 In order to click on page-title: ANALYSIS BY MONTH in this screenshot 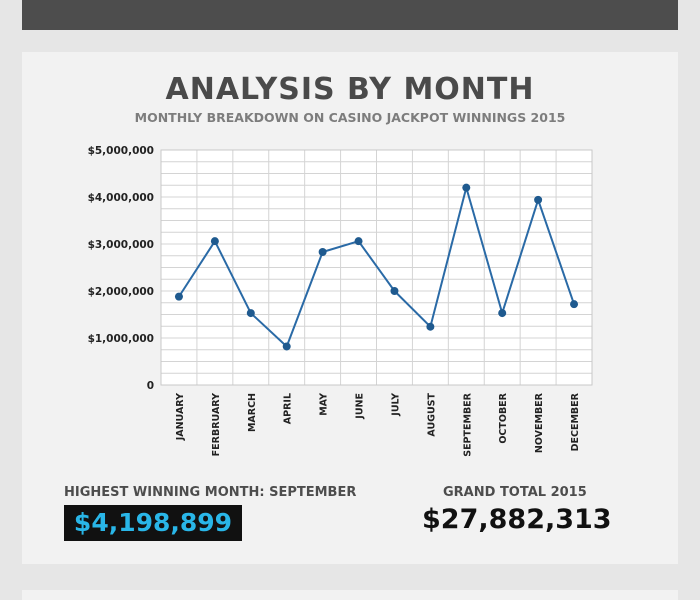, I will do `click(350, 89)`.